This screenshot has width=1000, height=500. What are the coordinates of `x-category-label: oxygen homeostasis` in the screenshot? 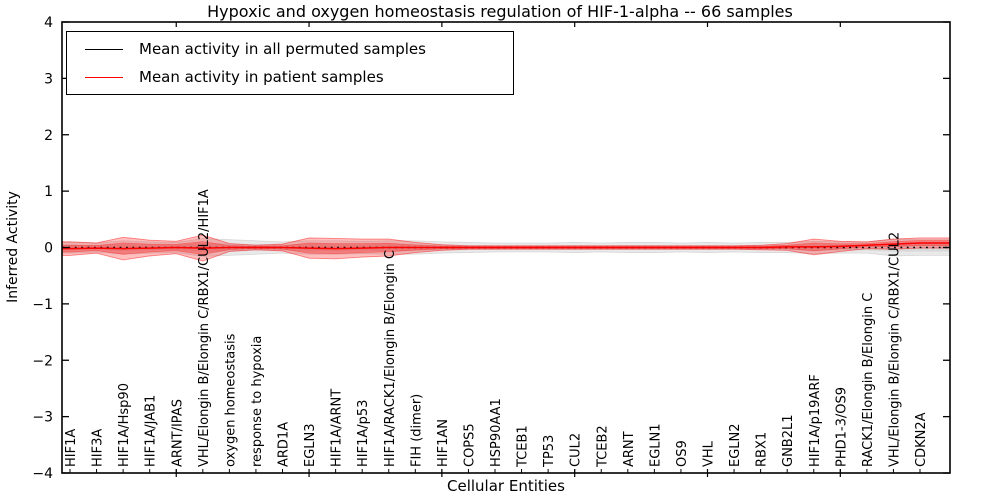 It's located at (230, 400).